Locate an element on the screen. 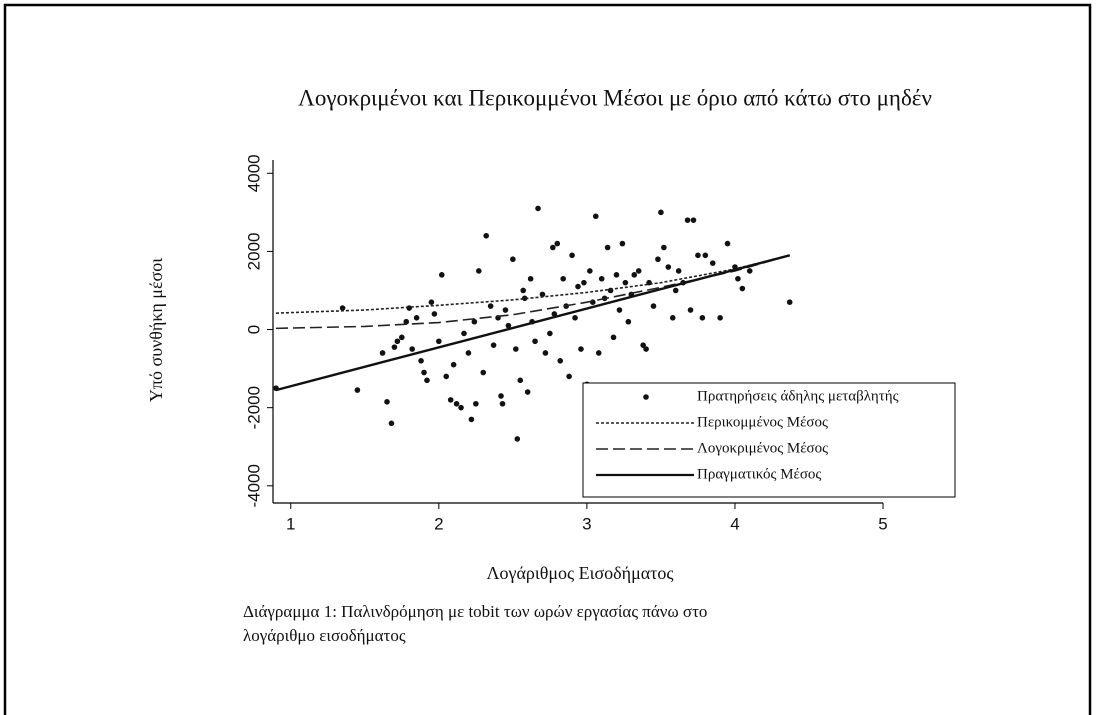  y-tick-label: 2000 is located at coordinates (253, 252).